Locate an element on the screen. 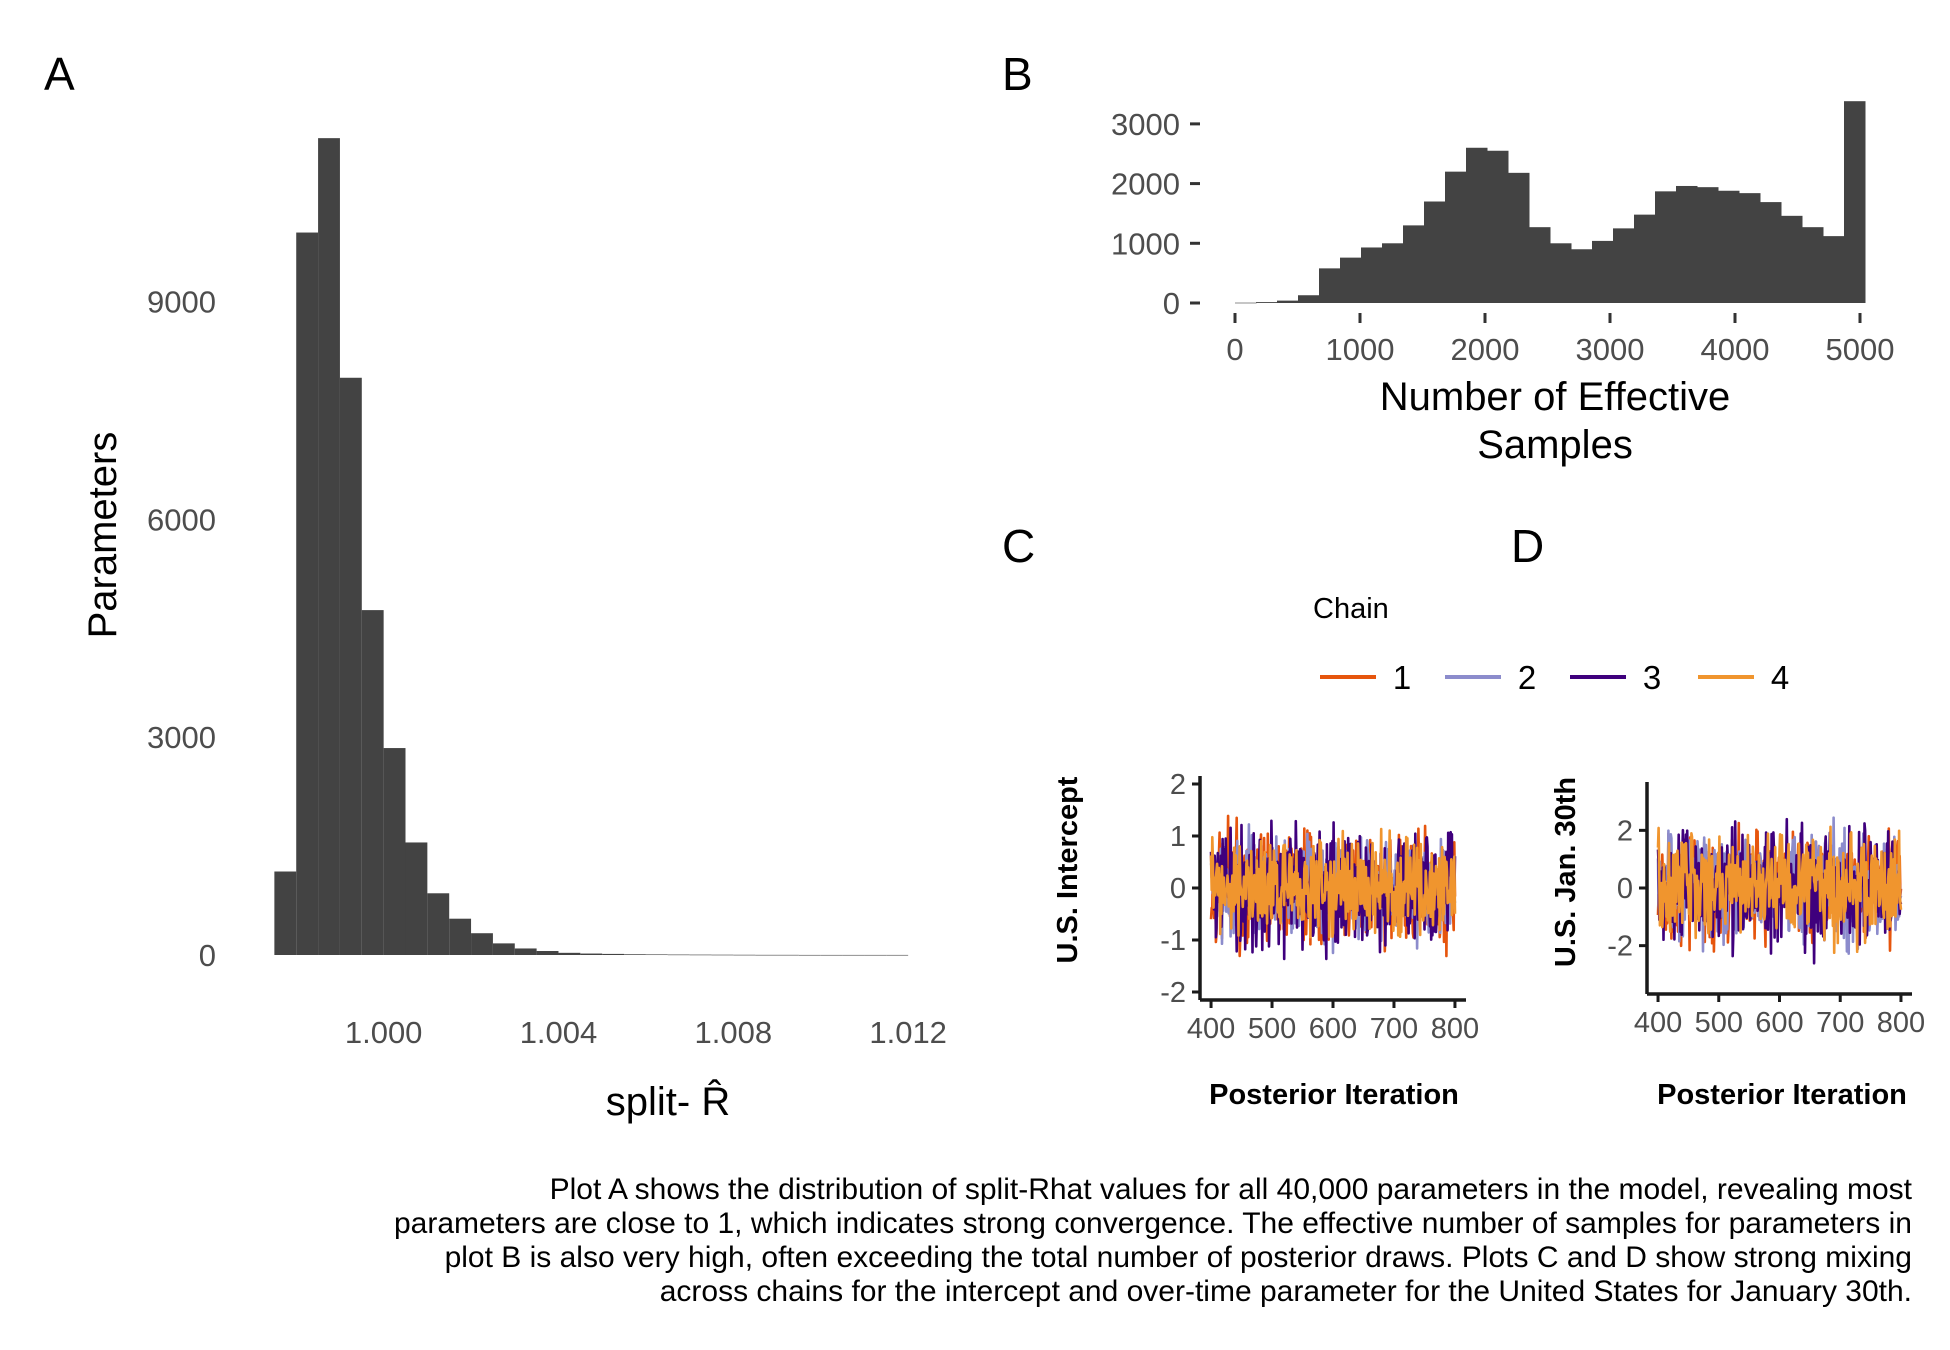 The height and width of the screenshot is (1350, 1950). panel-c-axes: -2 -1 0 1 2 400 500 600 700 800 is located at coordinates (1319, 907).